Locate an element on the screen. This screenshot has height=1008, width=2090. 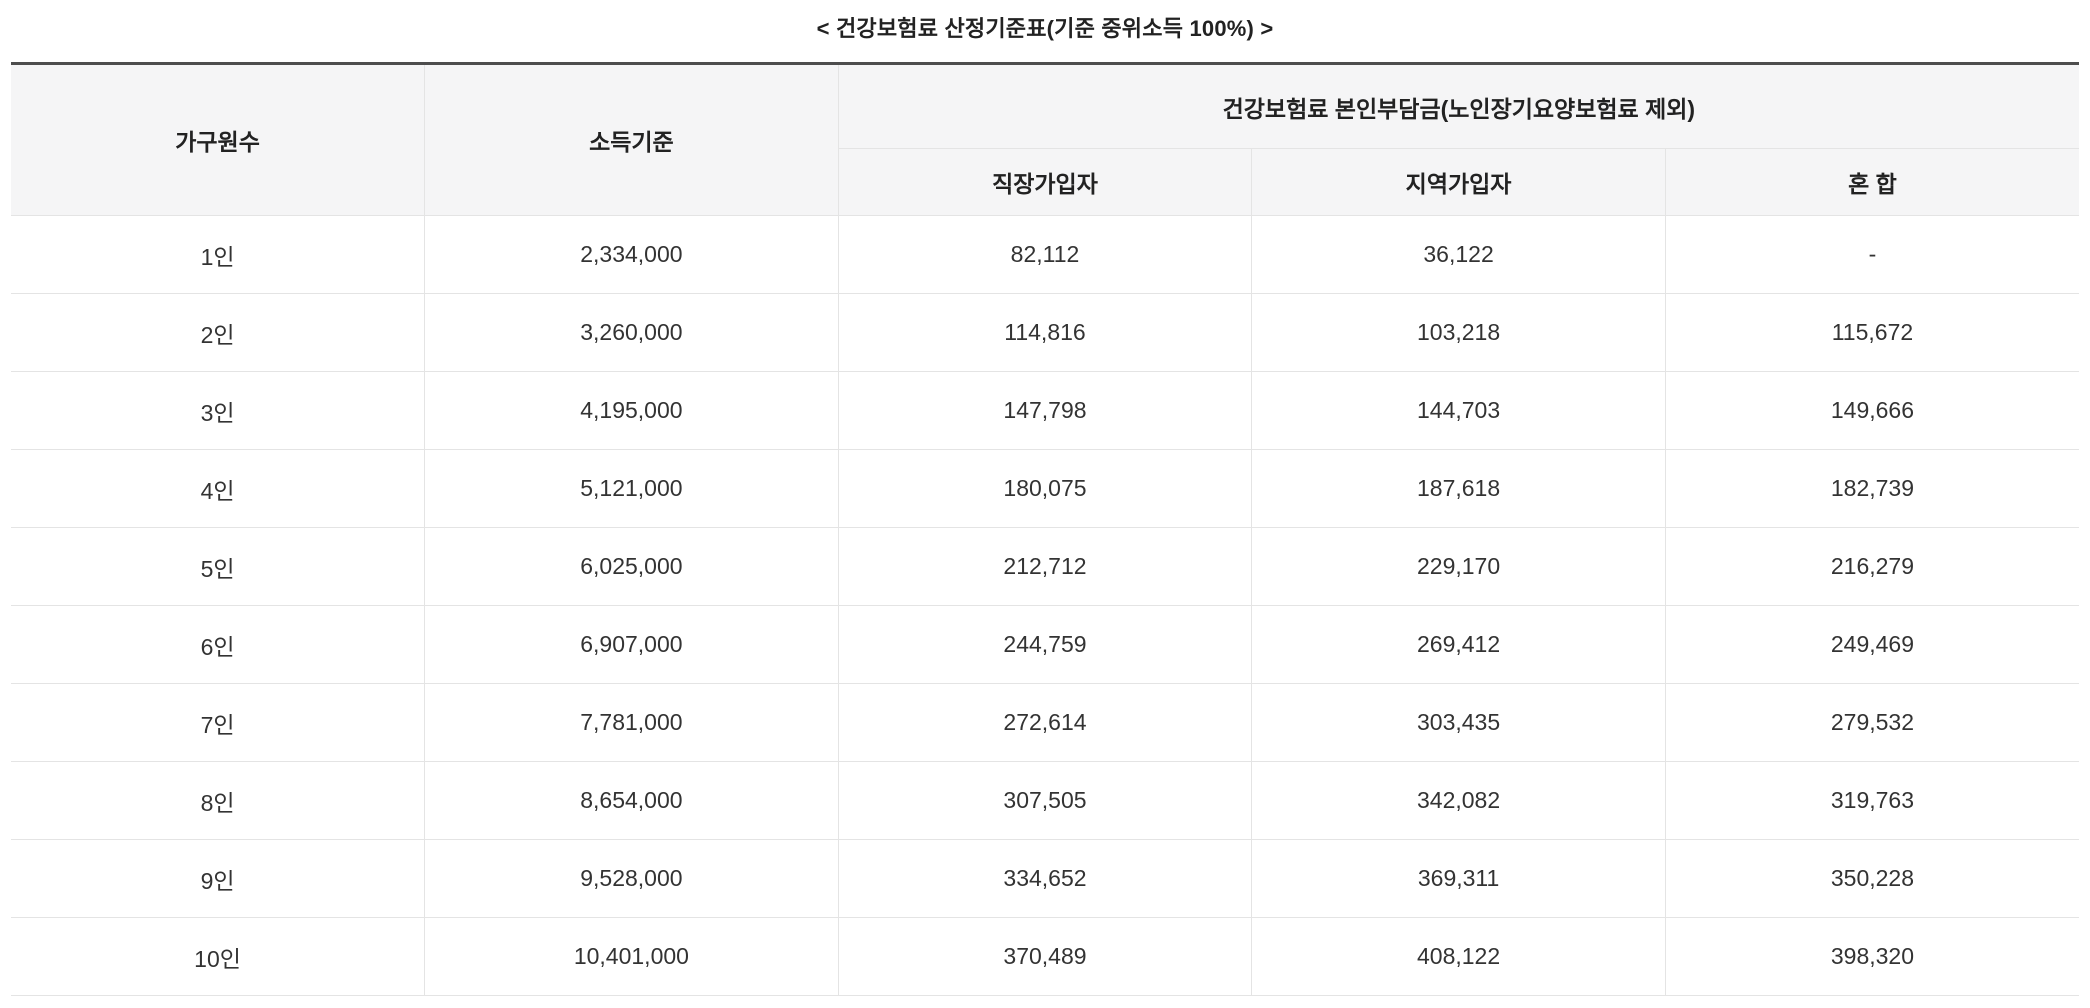
table-row: 5인 6,025,000 212,712 229,170 216,279 is located at coordinates (1045, 566).